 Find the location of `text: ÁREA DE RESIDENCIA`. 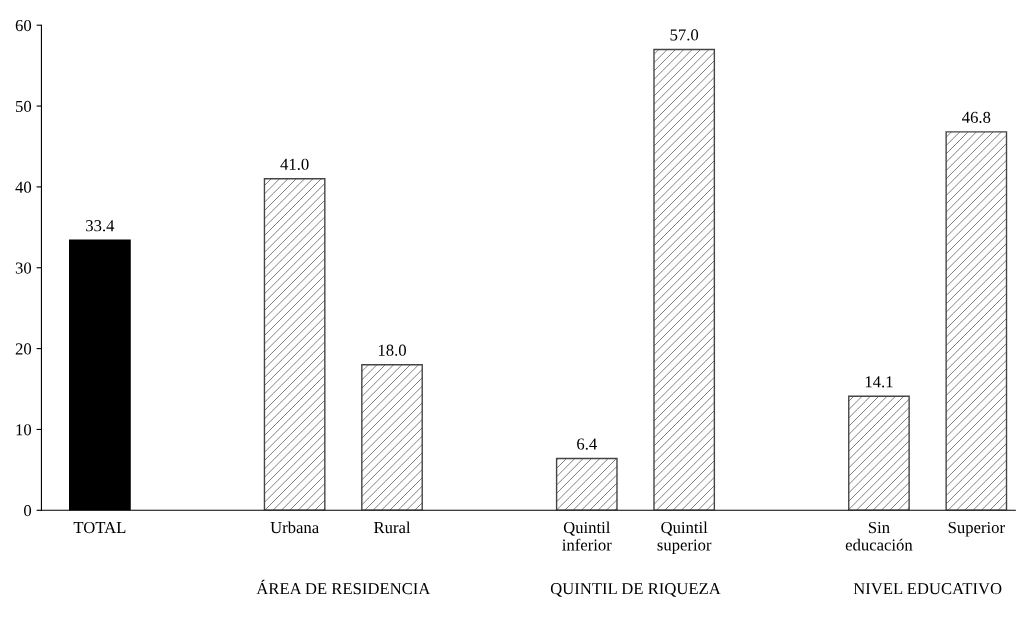

text: ÁREA DE RESIDENCIA is located at coordinates (343, 587).